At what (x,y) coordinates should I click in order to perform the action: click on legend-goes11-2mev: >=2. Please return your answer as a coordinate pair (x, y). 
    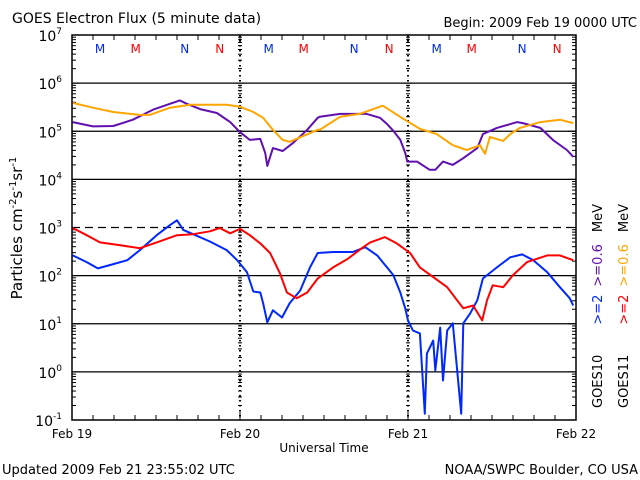
    Looking at the image, I should click on (624, 310).